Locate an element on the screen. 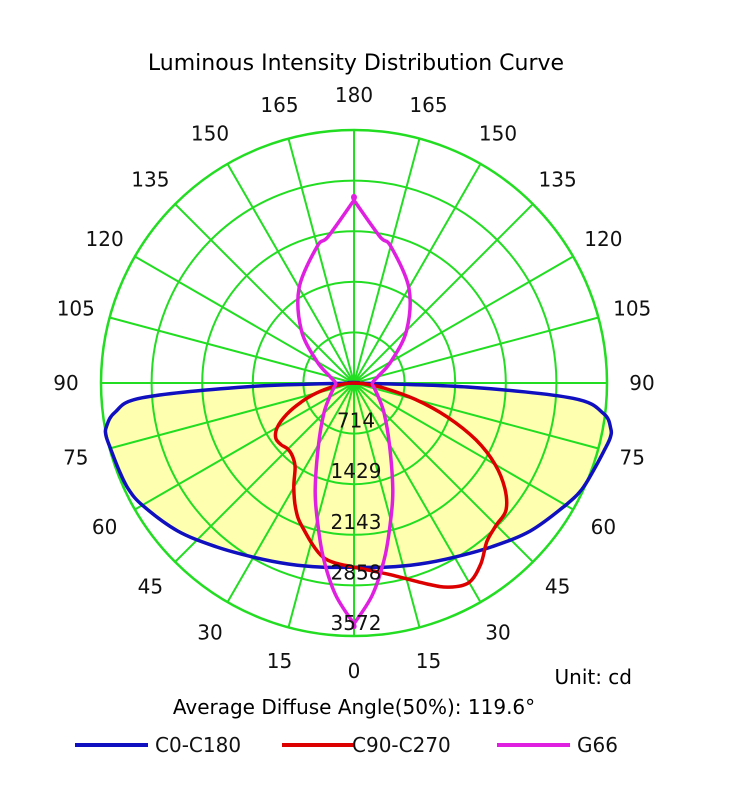 This screenshot has height=800, width=744. unit-label: Unit: cd is located at coordinates (594, 677).